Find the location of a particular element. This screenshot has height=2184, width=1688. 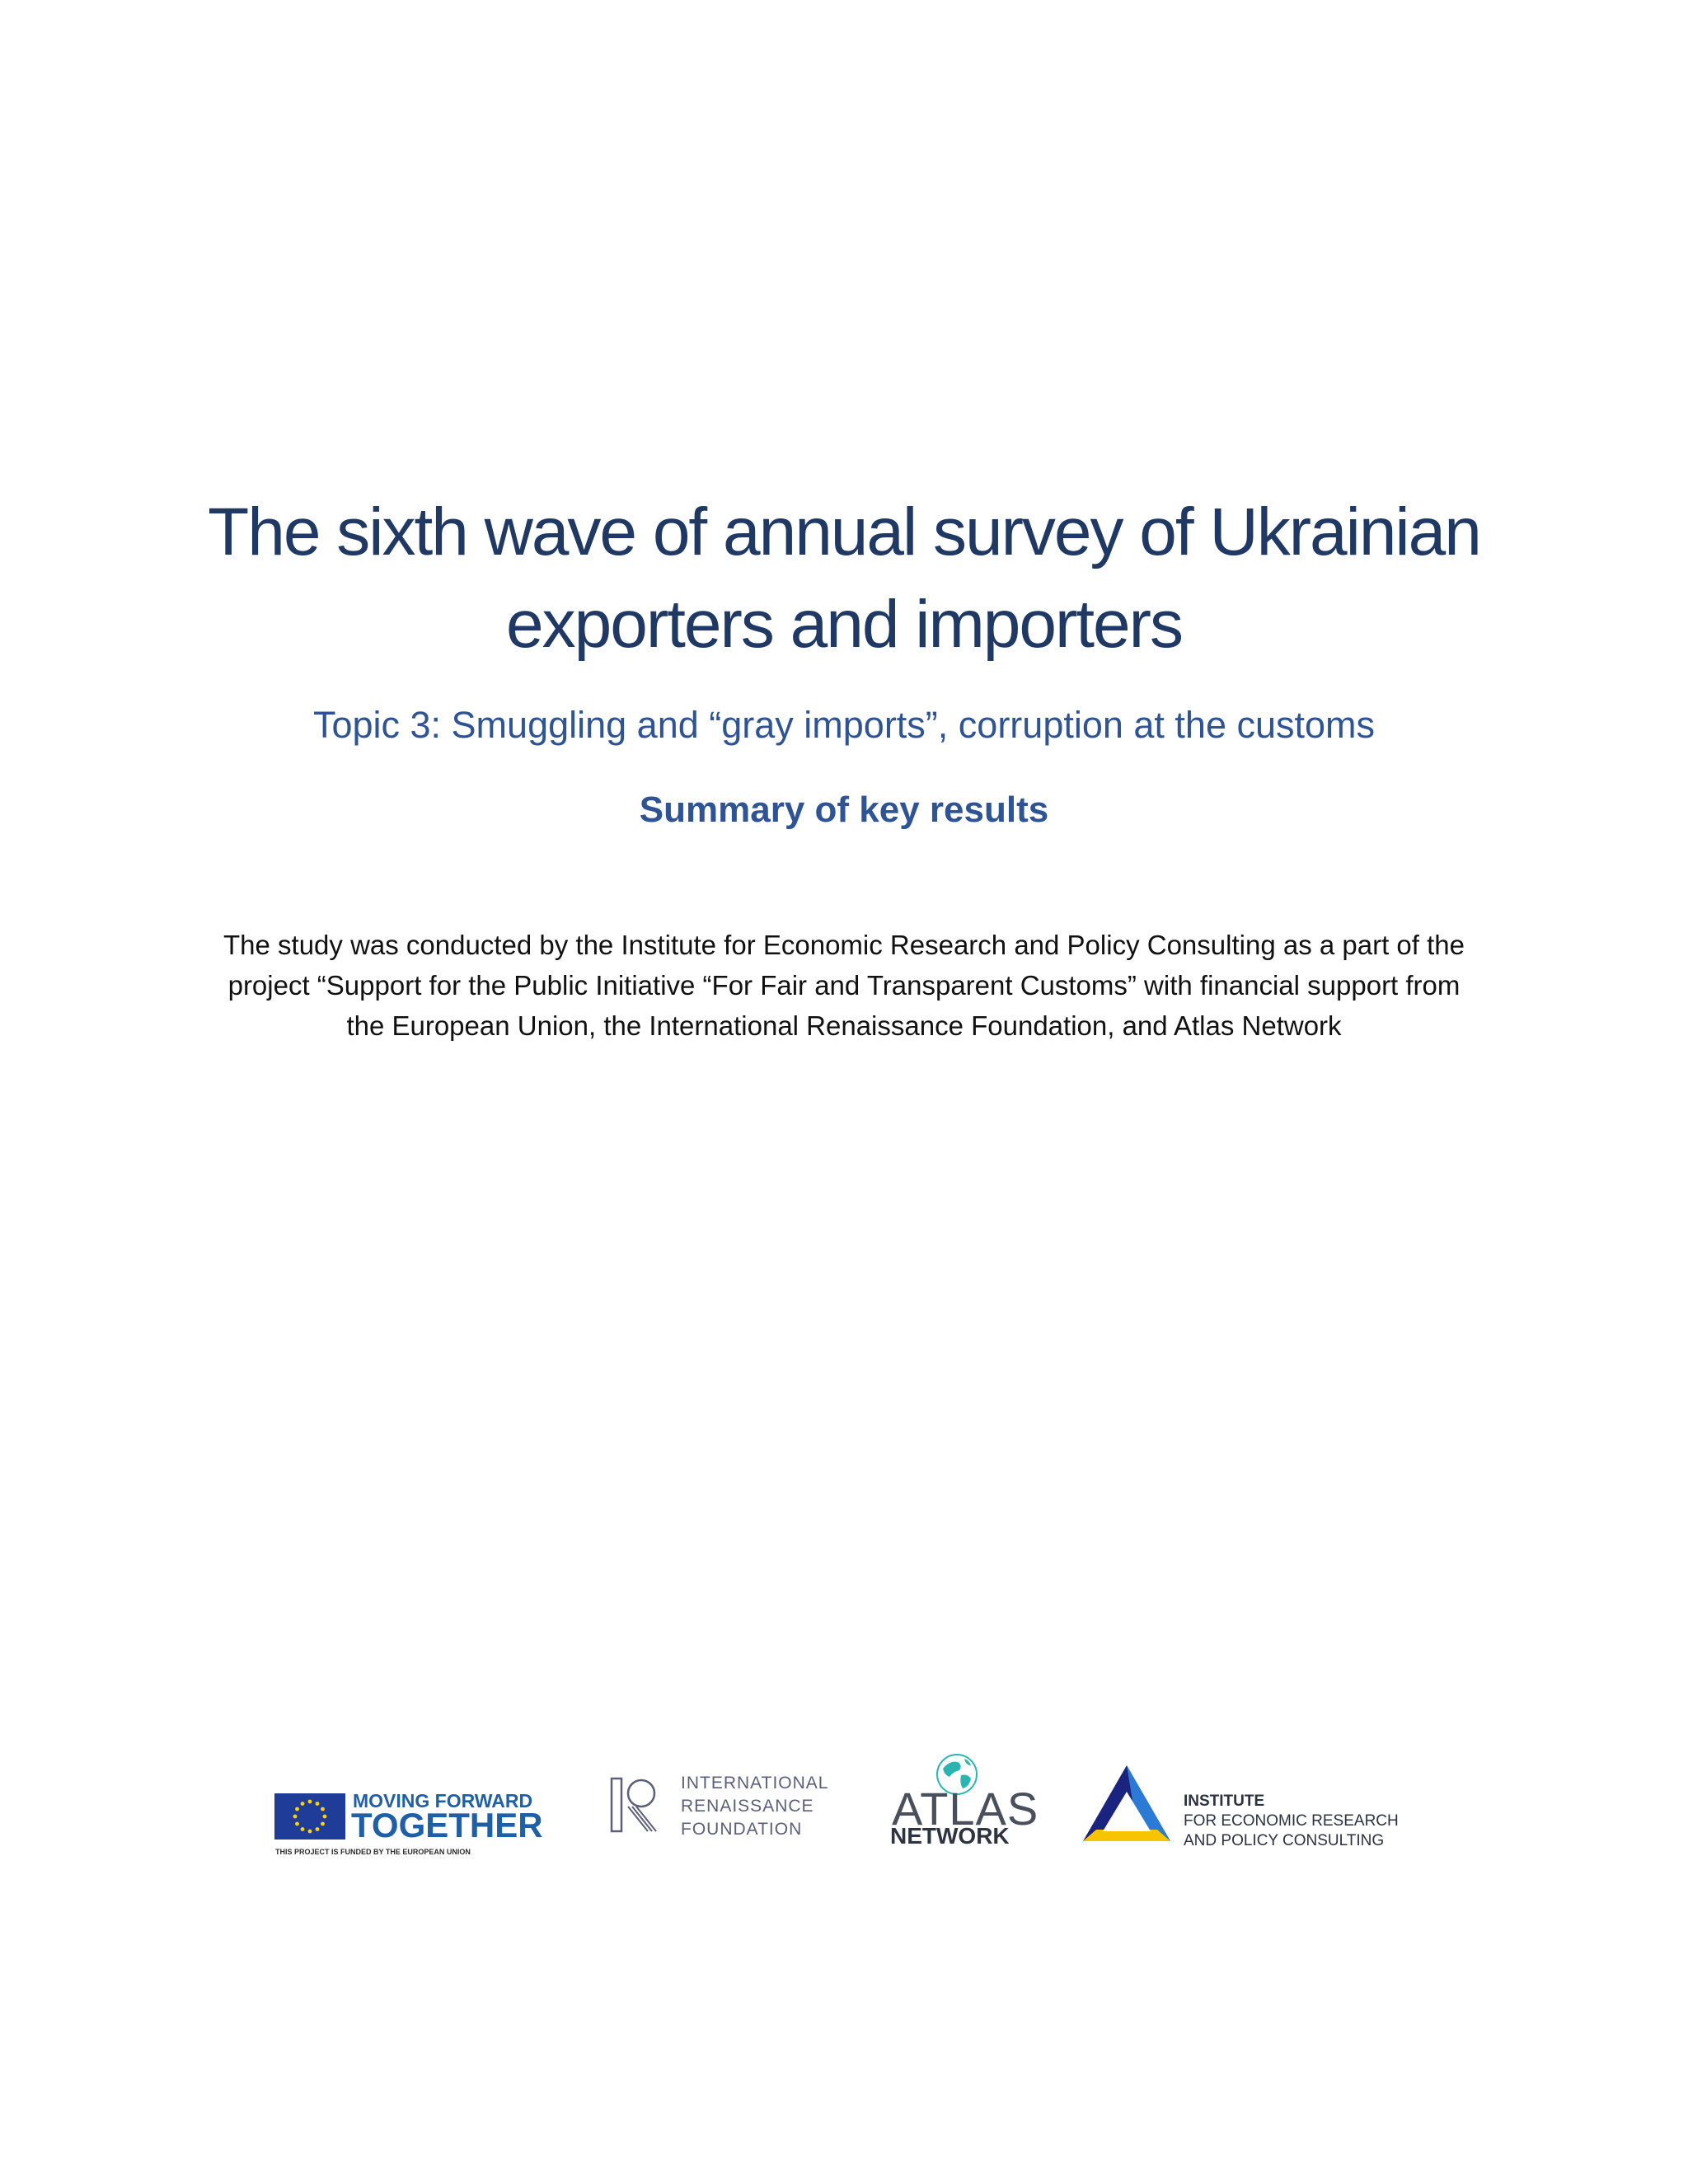

irf-logo-line-3: FOUNDATION is located at coordinates (742, 1829).